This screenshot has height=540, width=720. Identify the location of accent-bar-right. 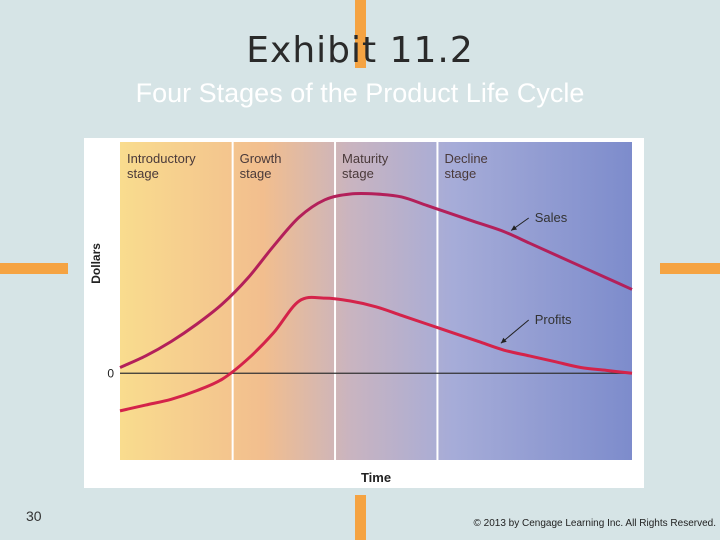
(690, 268).